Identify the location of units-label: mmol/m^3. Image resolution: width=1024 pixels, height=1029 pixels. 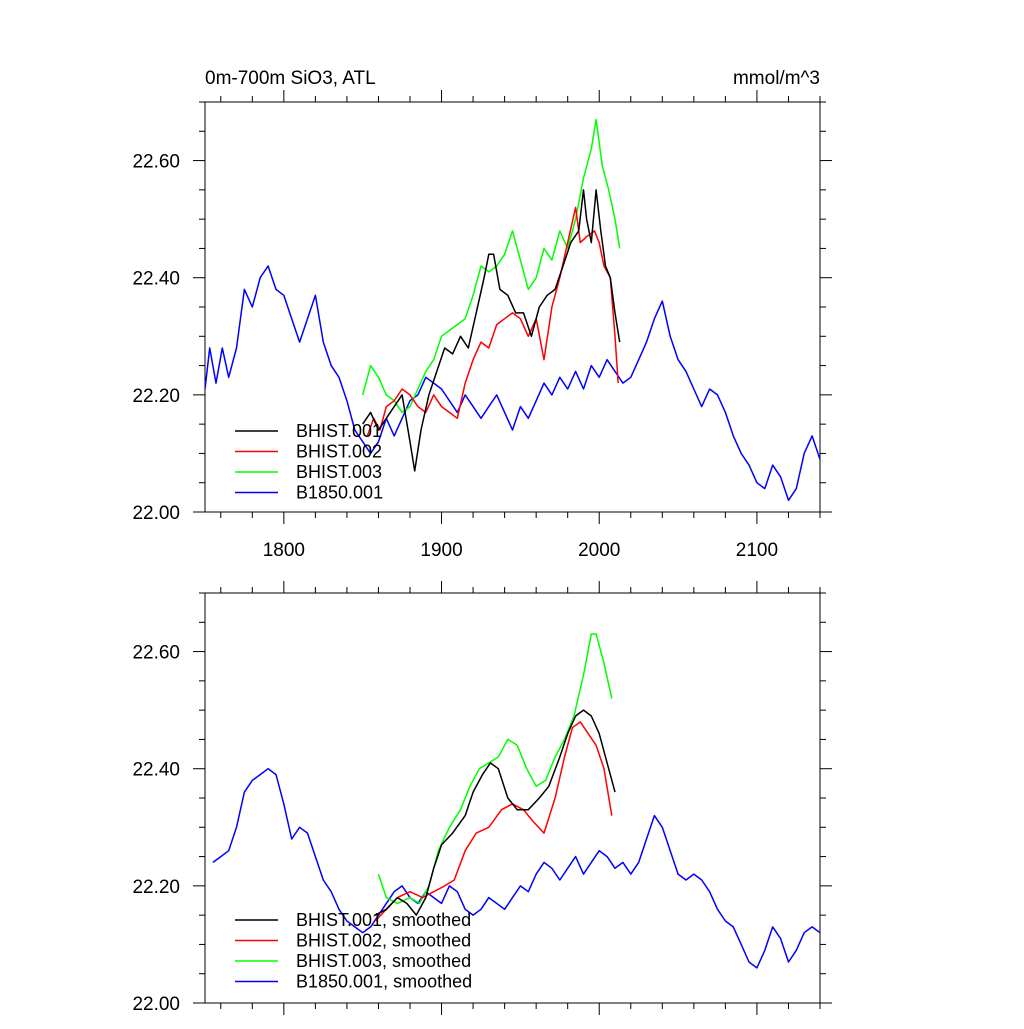
(776, 78).